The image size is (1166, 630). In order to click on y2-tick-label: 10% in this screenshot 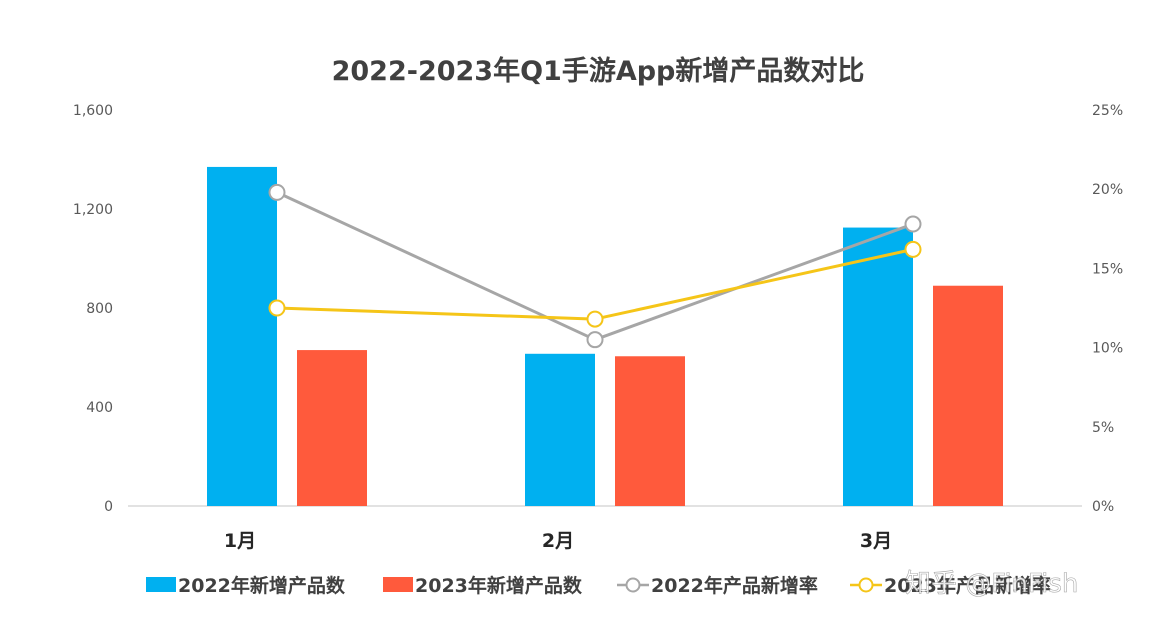, I will do `click(1107, 349)`.